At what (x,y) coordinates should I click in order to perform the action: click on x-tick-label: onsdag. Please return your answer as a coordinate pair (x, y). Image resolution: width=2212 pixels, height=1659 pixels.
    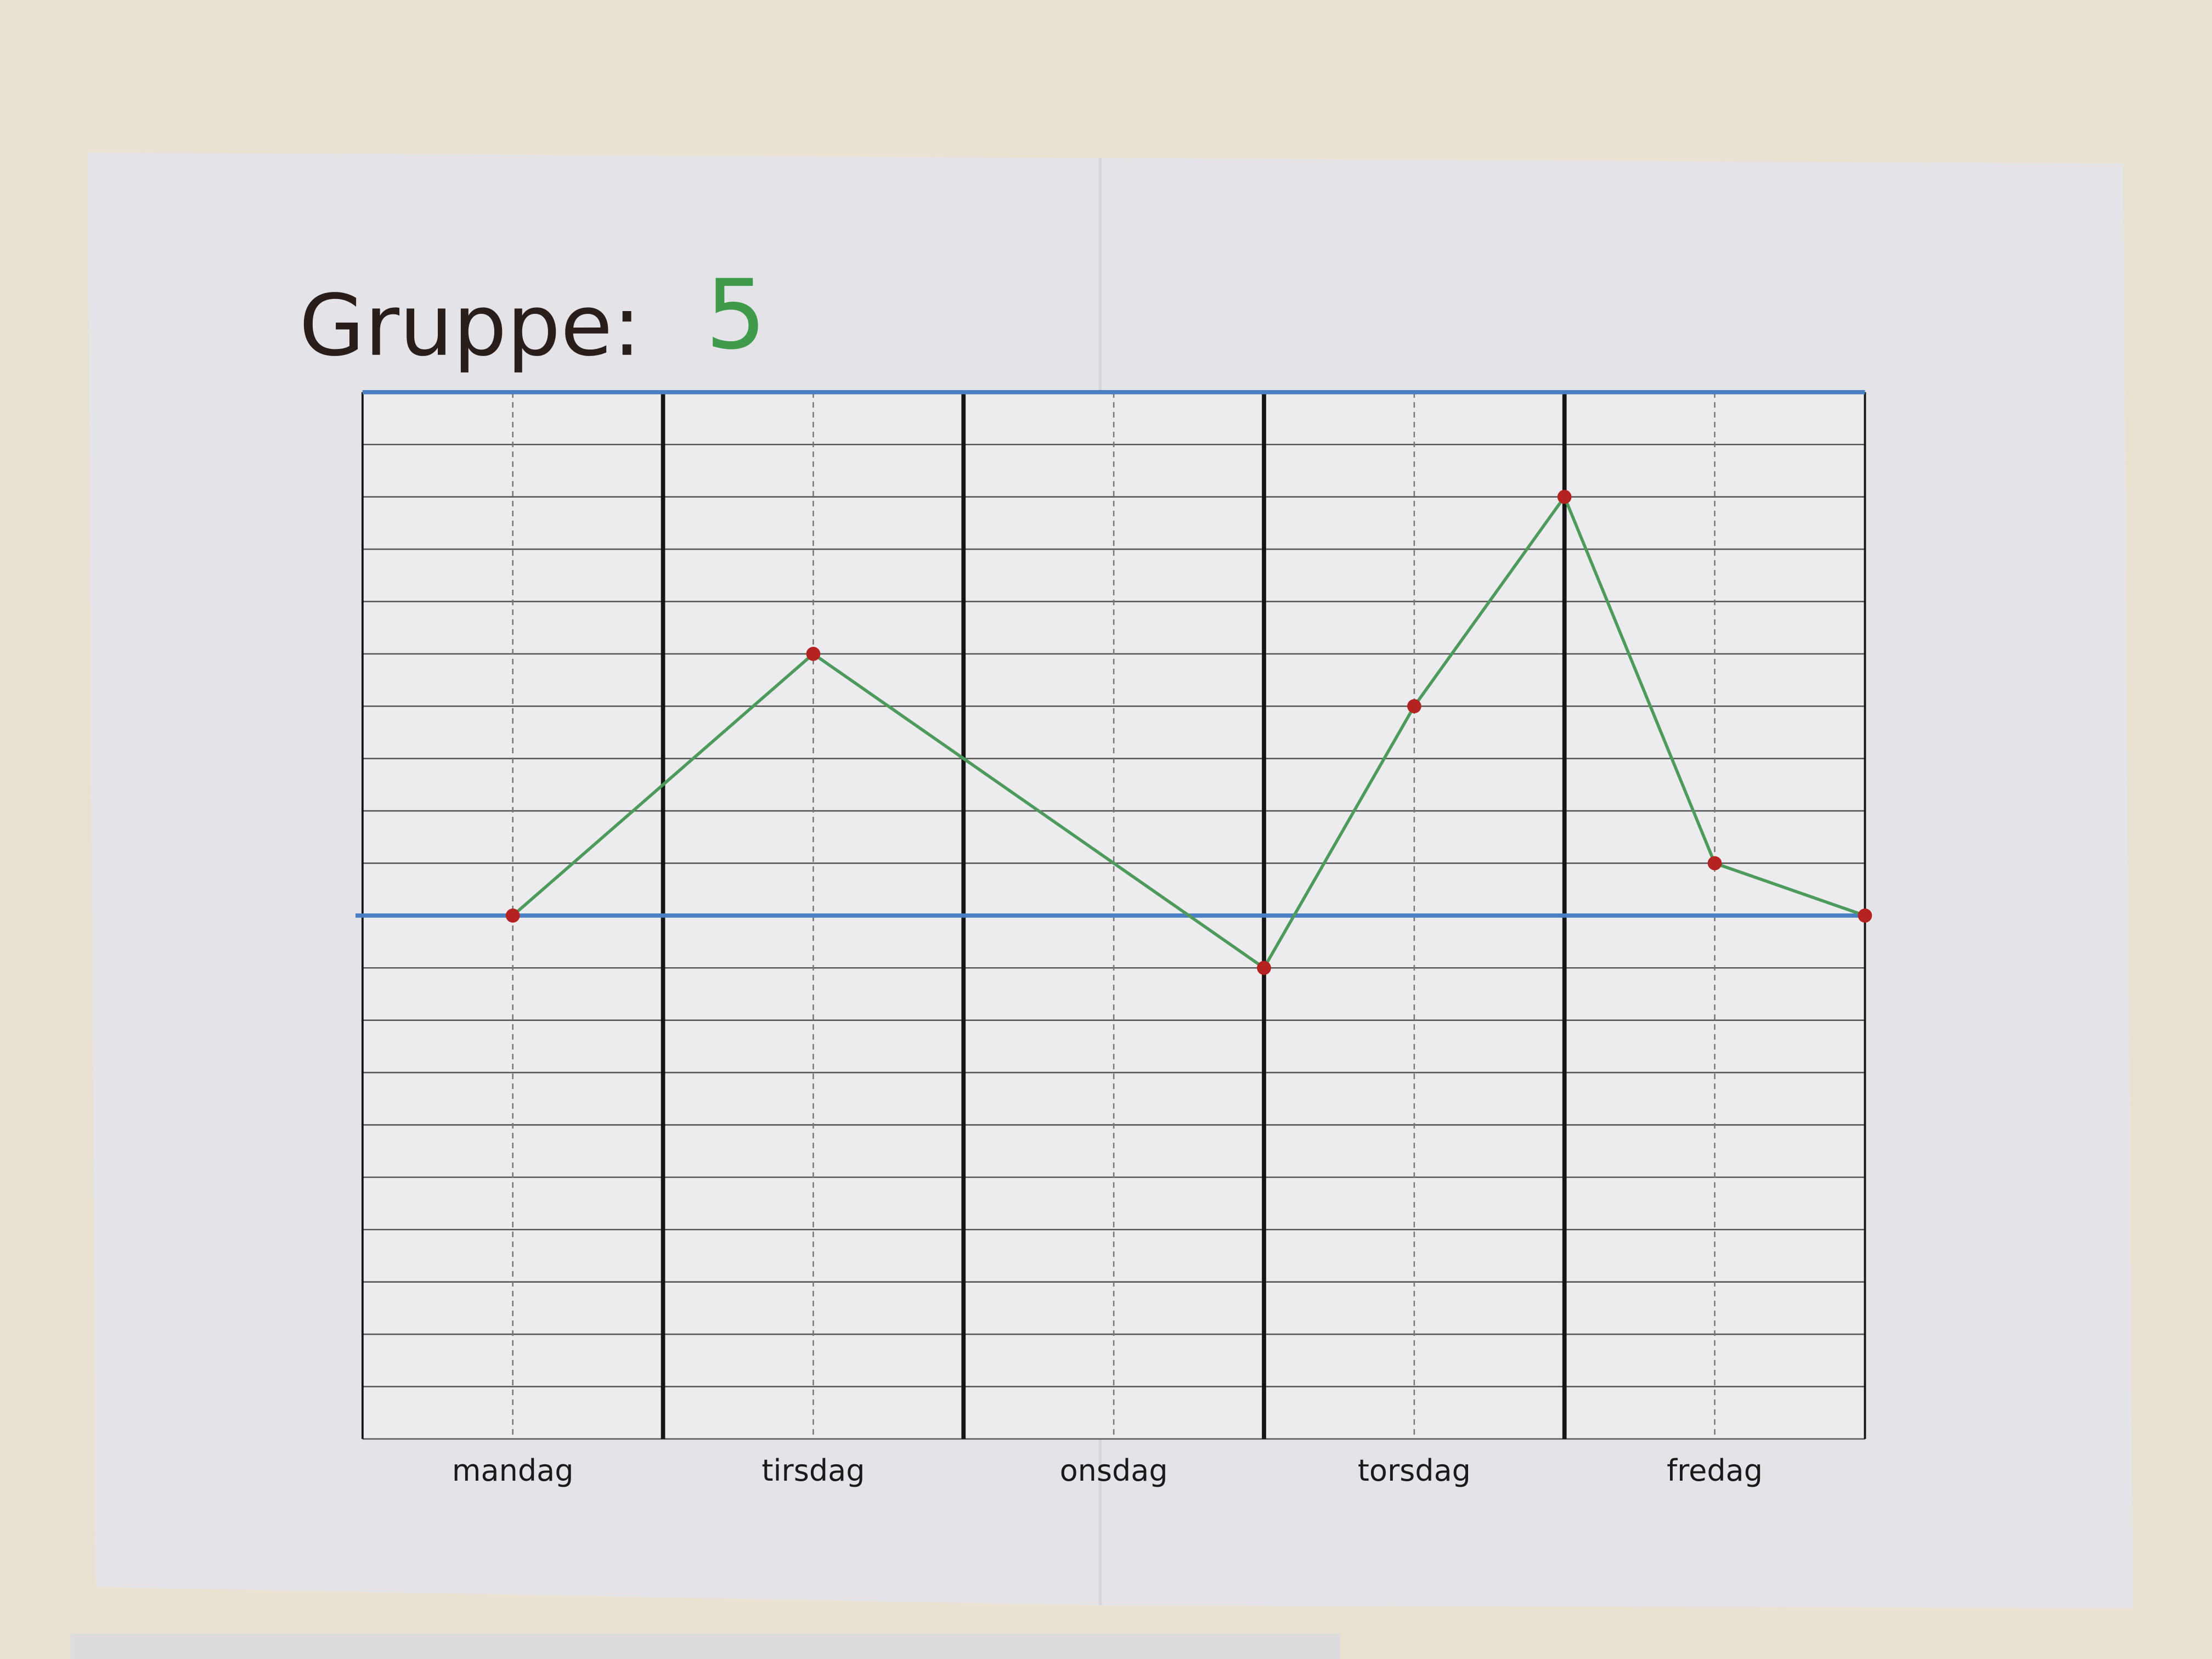
    Looking at the image, I should click on (1114, 1470).